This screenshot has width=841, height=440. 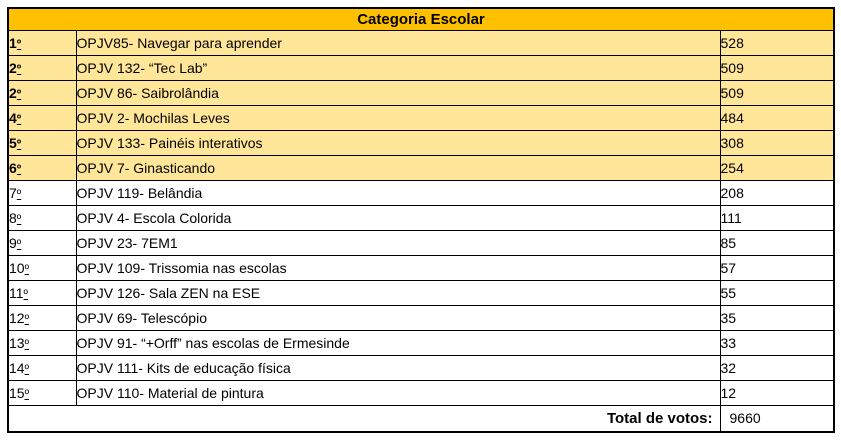 I want to click on project-cell: OPJV 119- Belândia, so click(x=398, y=193).